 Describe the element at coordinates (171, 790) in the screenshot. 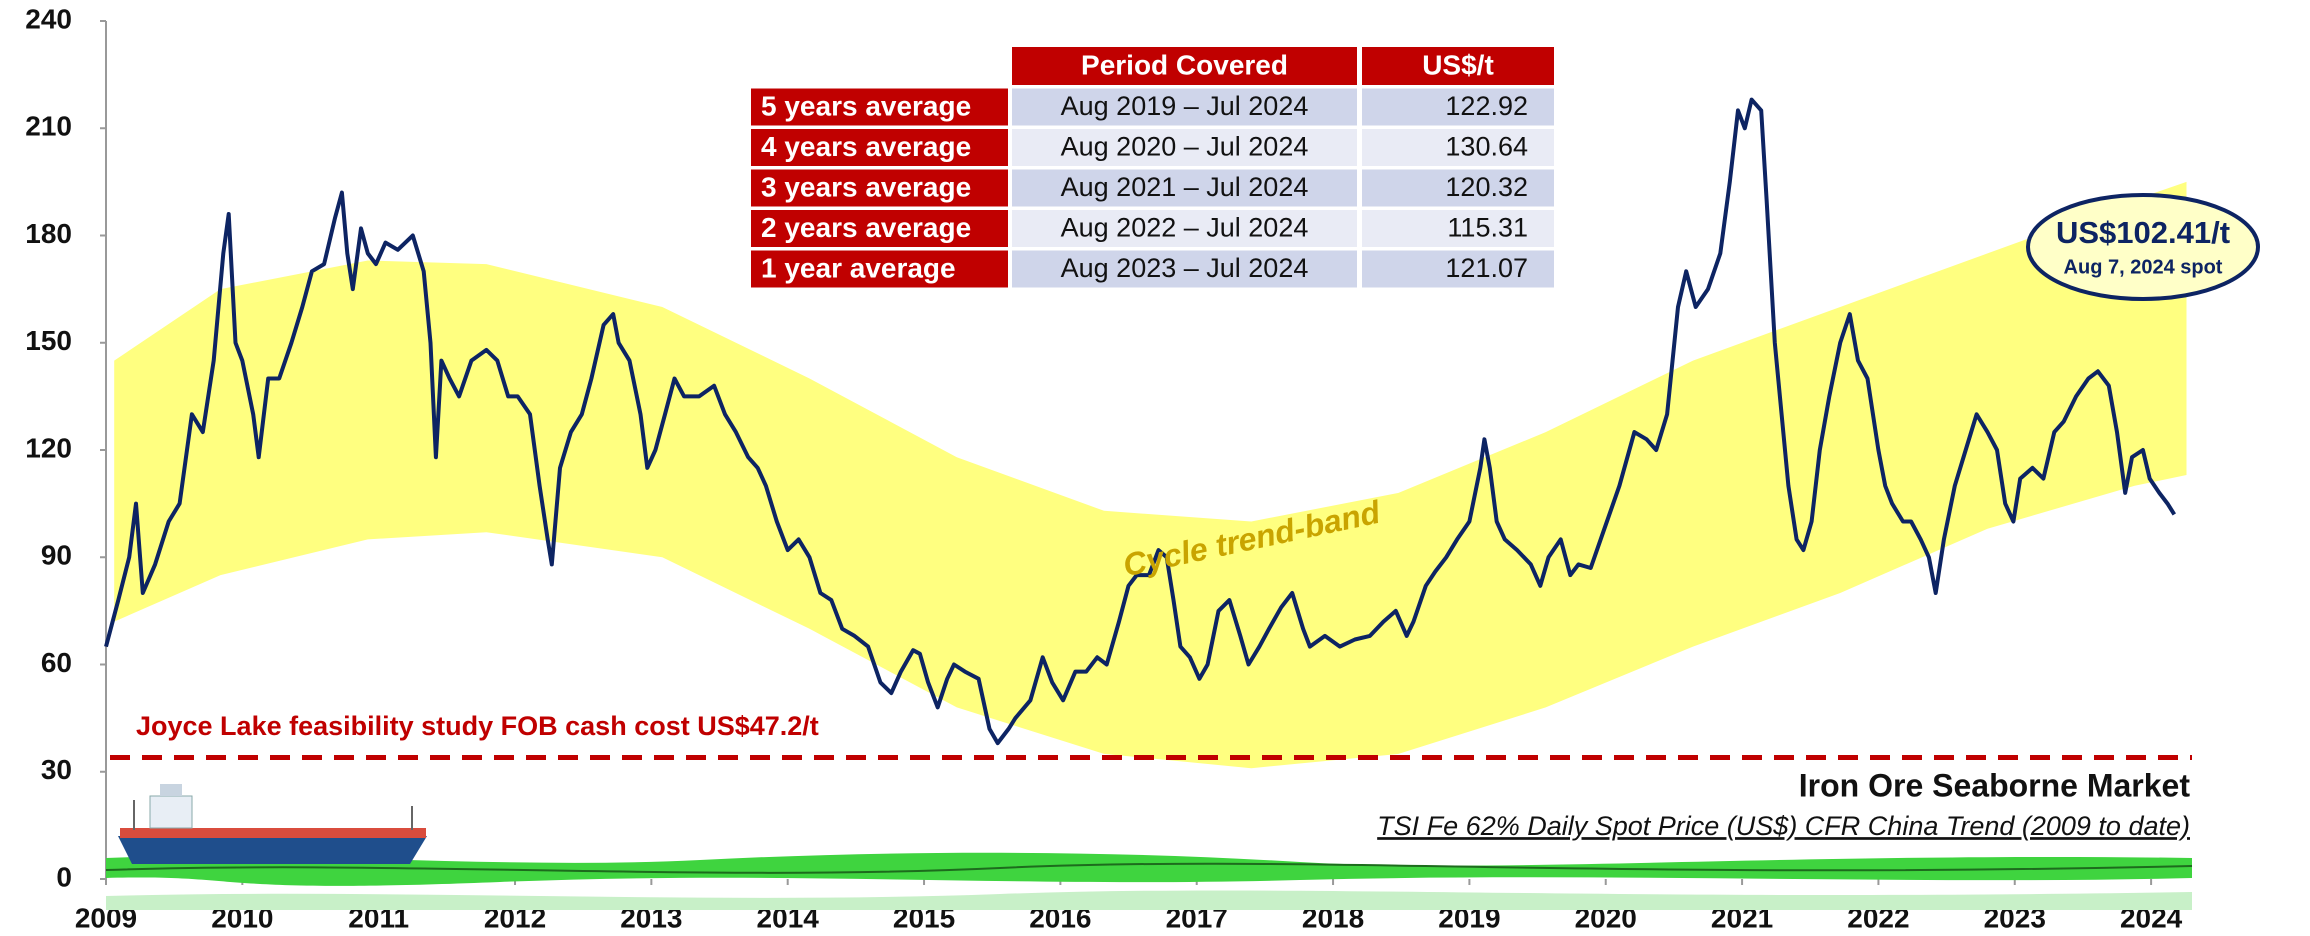

I see `ship-bridge-top` at that location.